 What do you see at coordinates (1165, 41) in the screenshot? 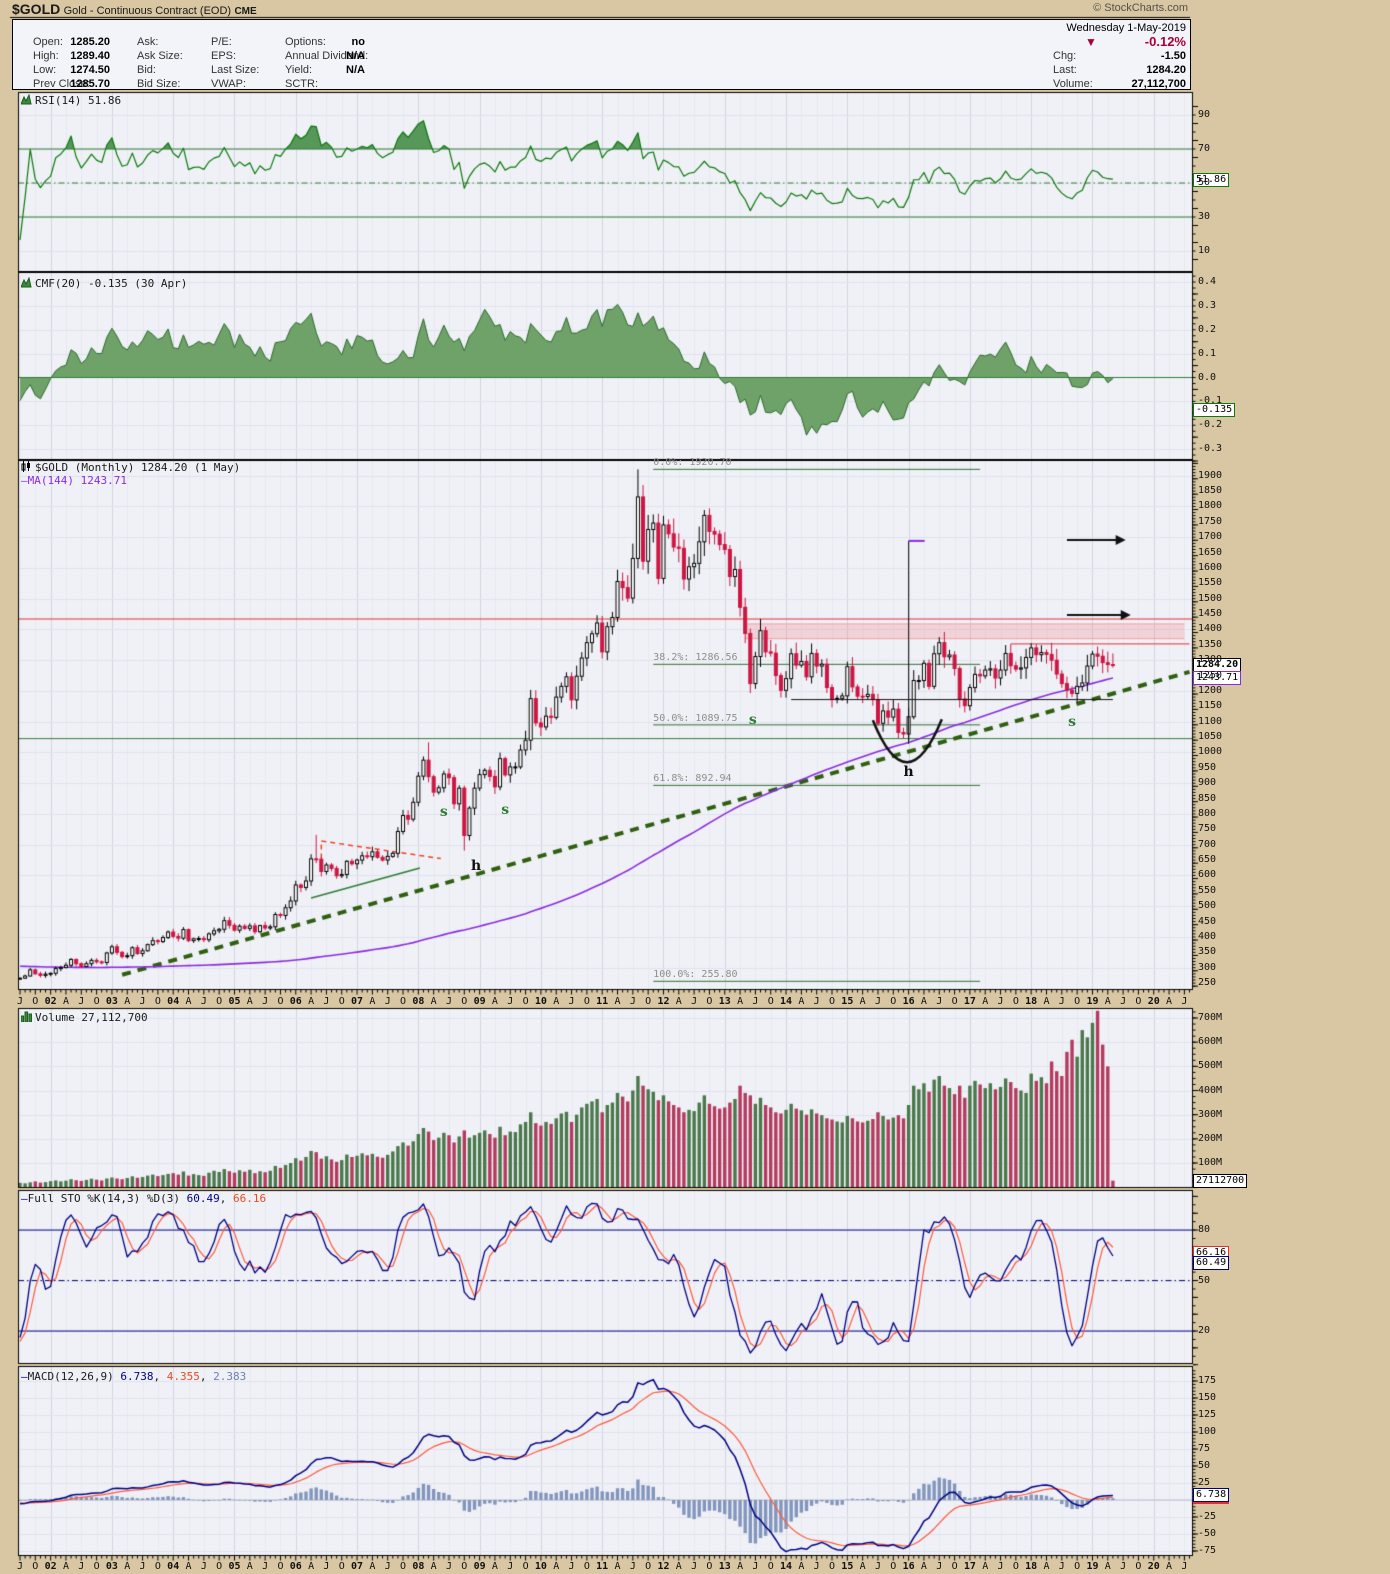
I see `quote-percent-change: -0.12%` at bounding box center [1165, 41].